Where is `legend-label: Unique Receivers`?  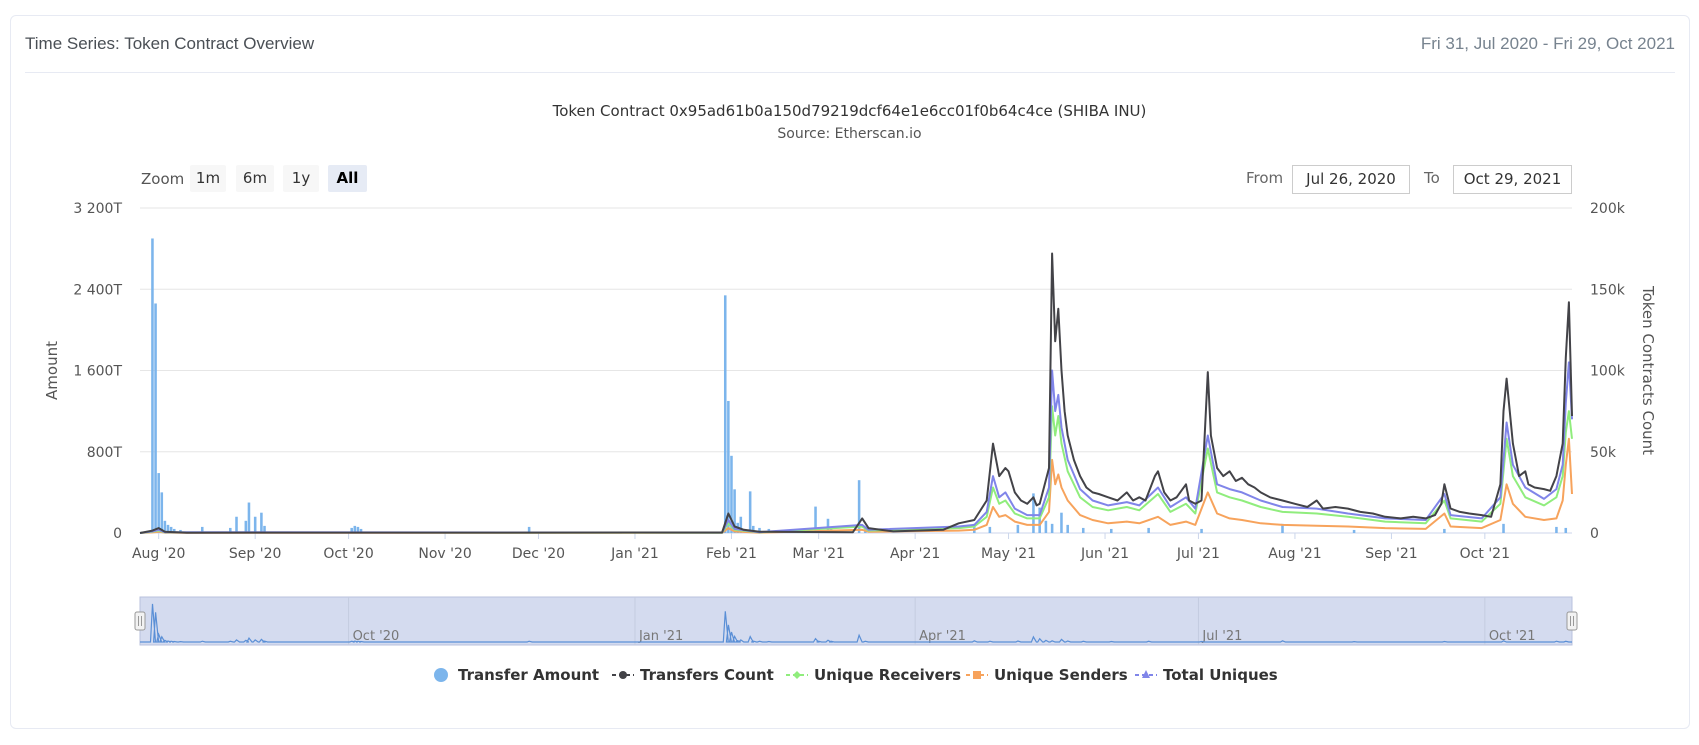 legend-label: Unique Receivers is located at coordinates (888, 675).